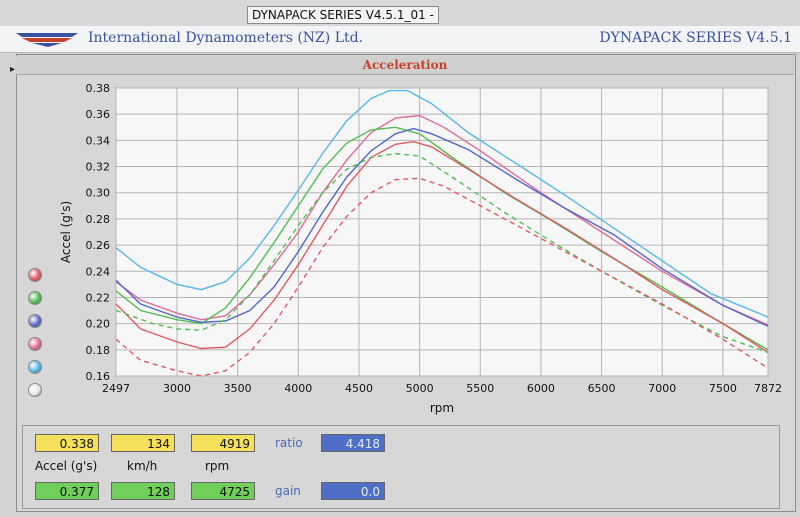  What do you see at coordinates (98, 297) in the screenshot?
I see `y-tick-label: 0.22` at bounding box center [98, 297].